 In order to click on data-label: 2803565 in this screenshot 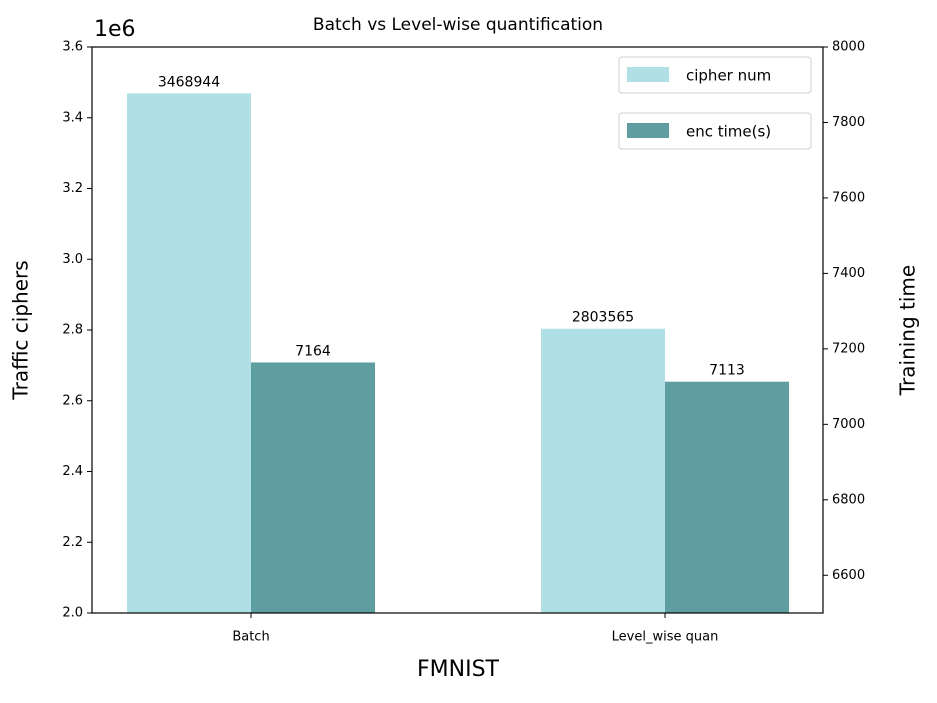, I will do `click(603, 318)`.